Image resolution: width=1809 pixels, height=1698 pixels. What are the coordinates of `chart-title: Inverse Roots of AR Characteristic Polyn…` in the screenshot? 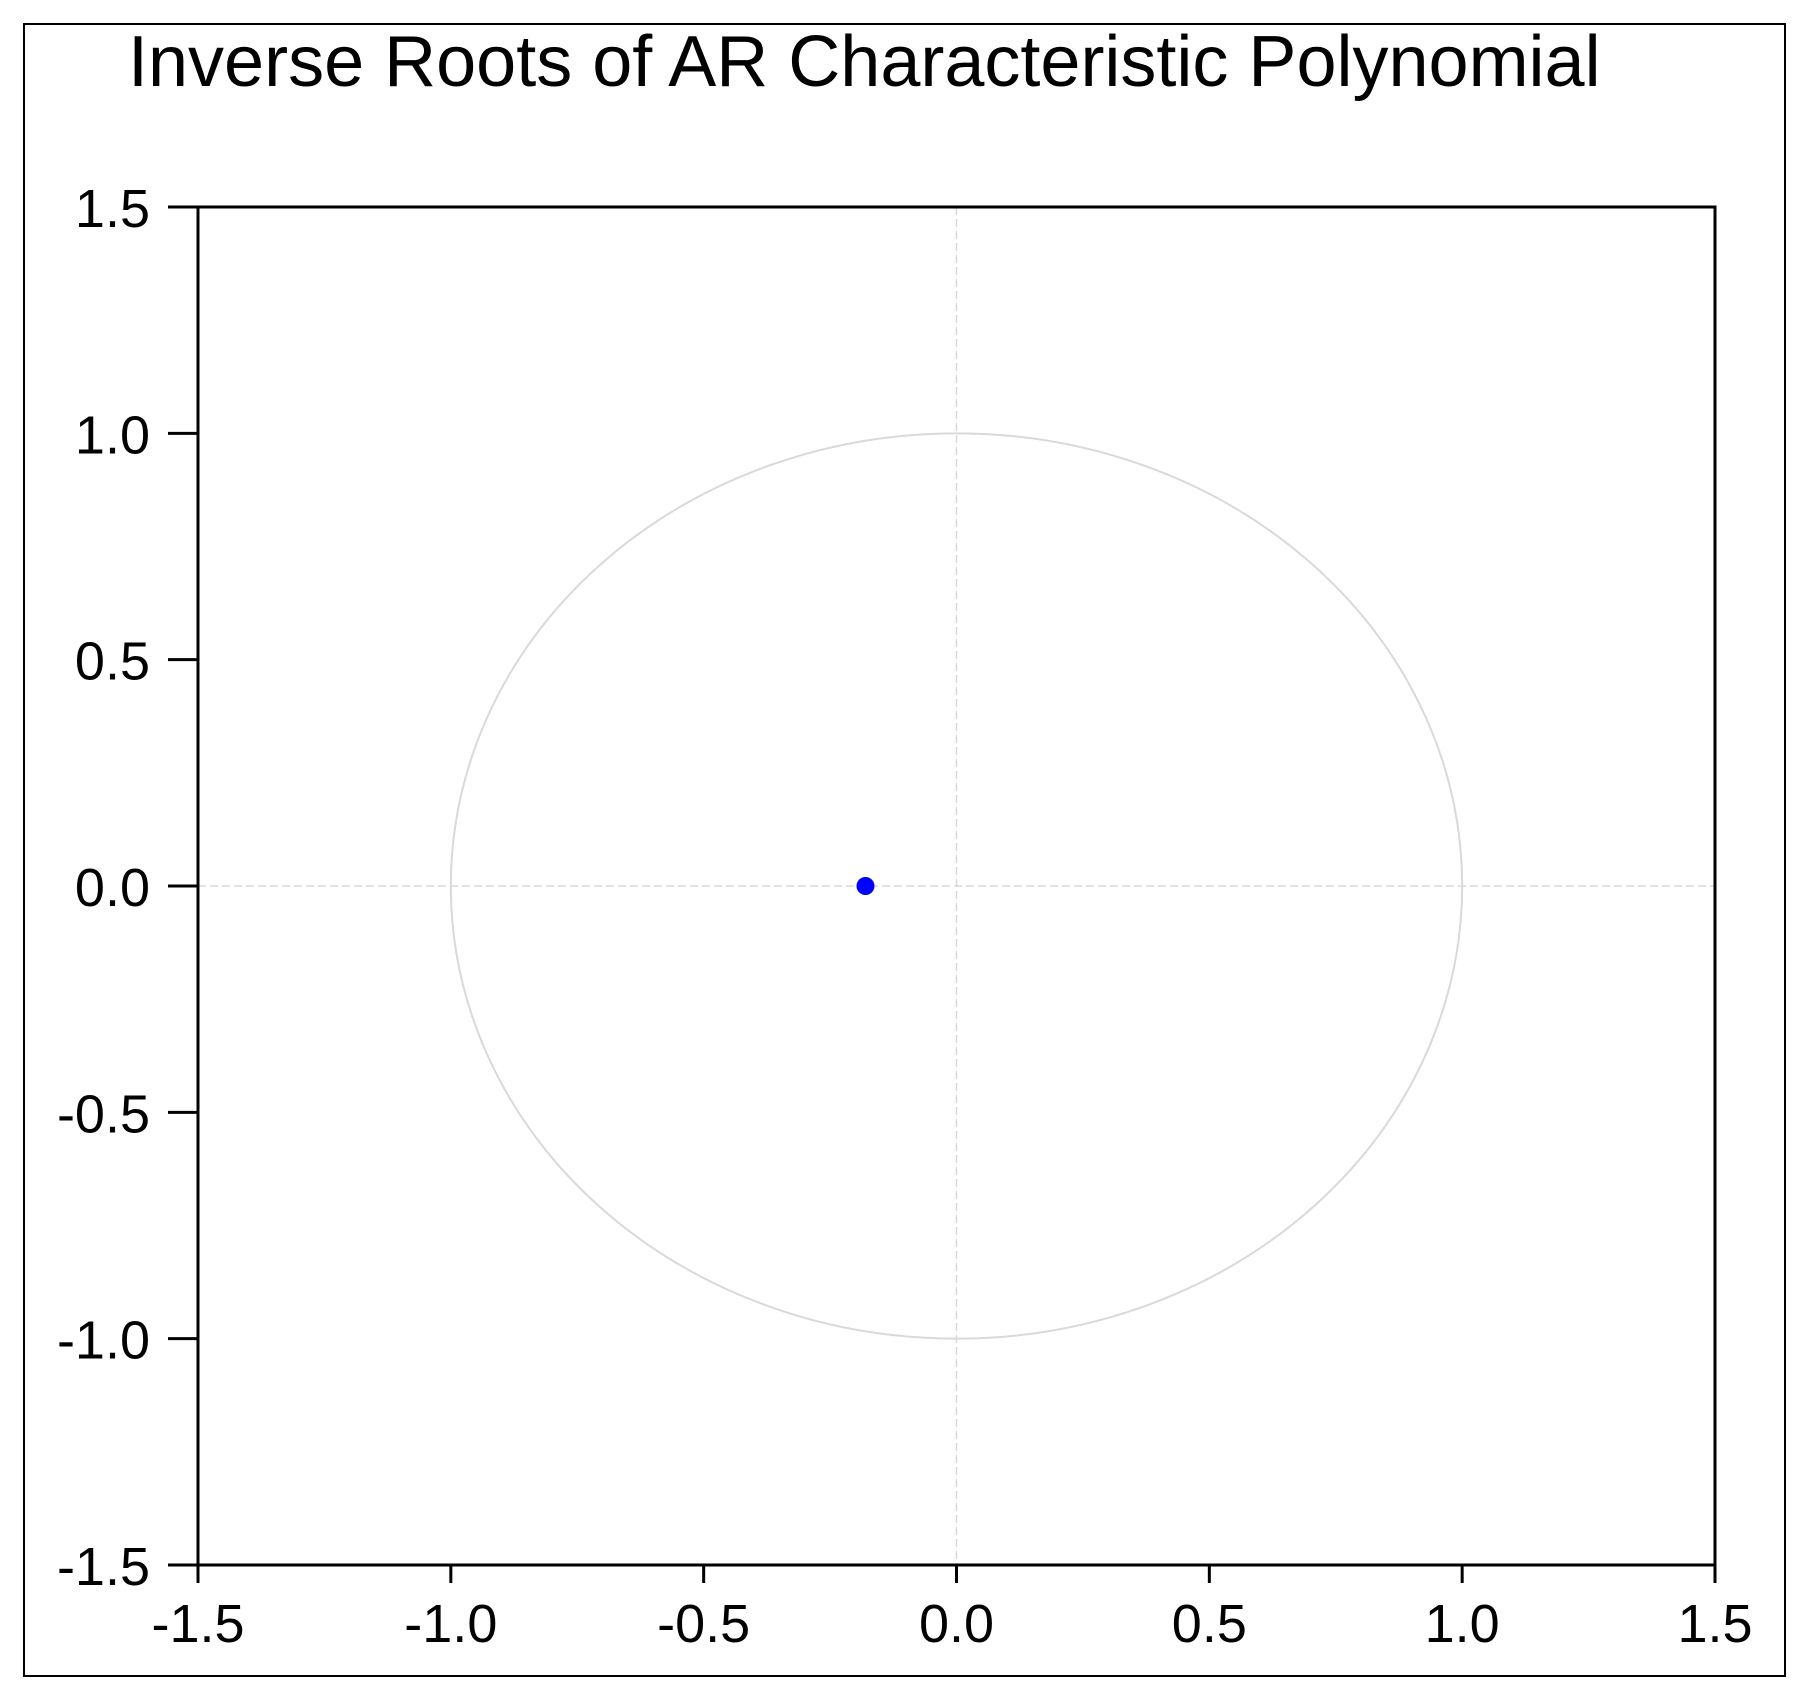 It's located at (864, 62).